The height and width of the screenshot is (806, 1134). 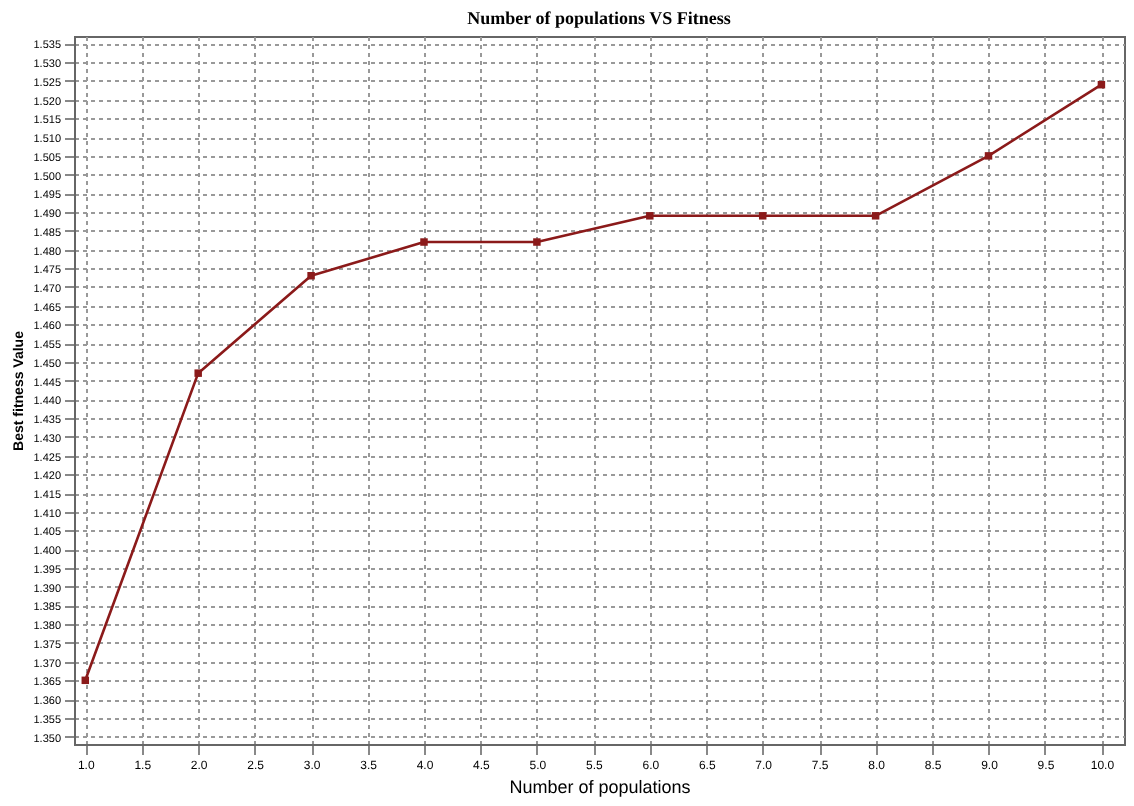 I want to click on chart-title: Number of populations VS Fitness, so click(x=599, y=18).